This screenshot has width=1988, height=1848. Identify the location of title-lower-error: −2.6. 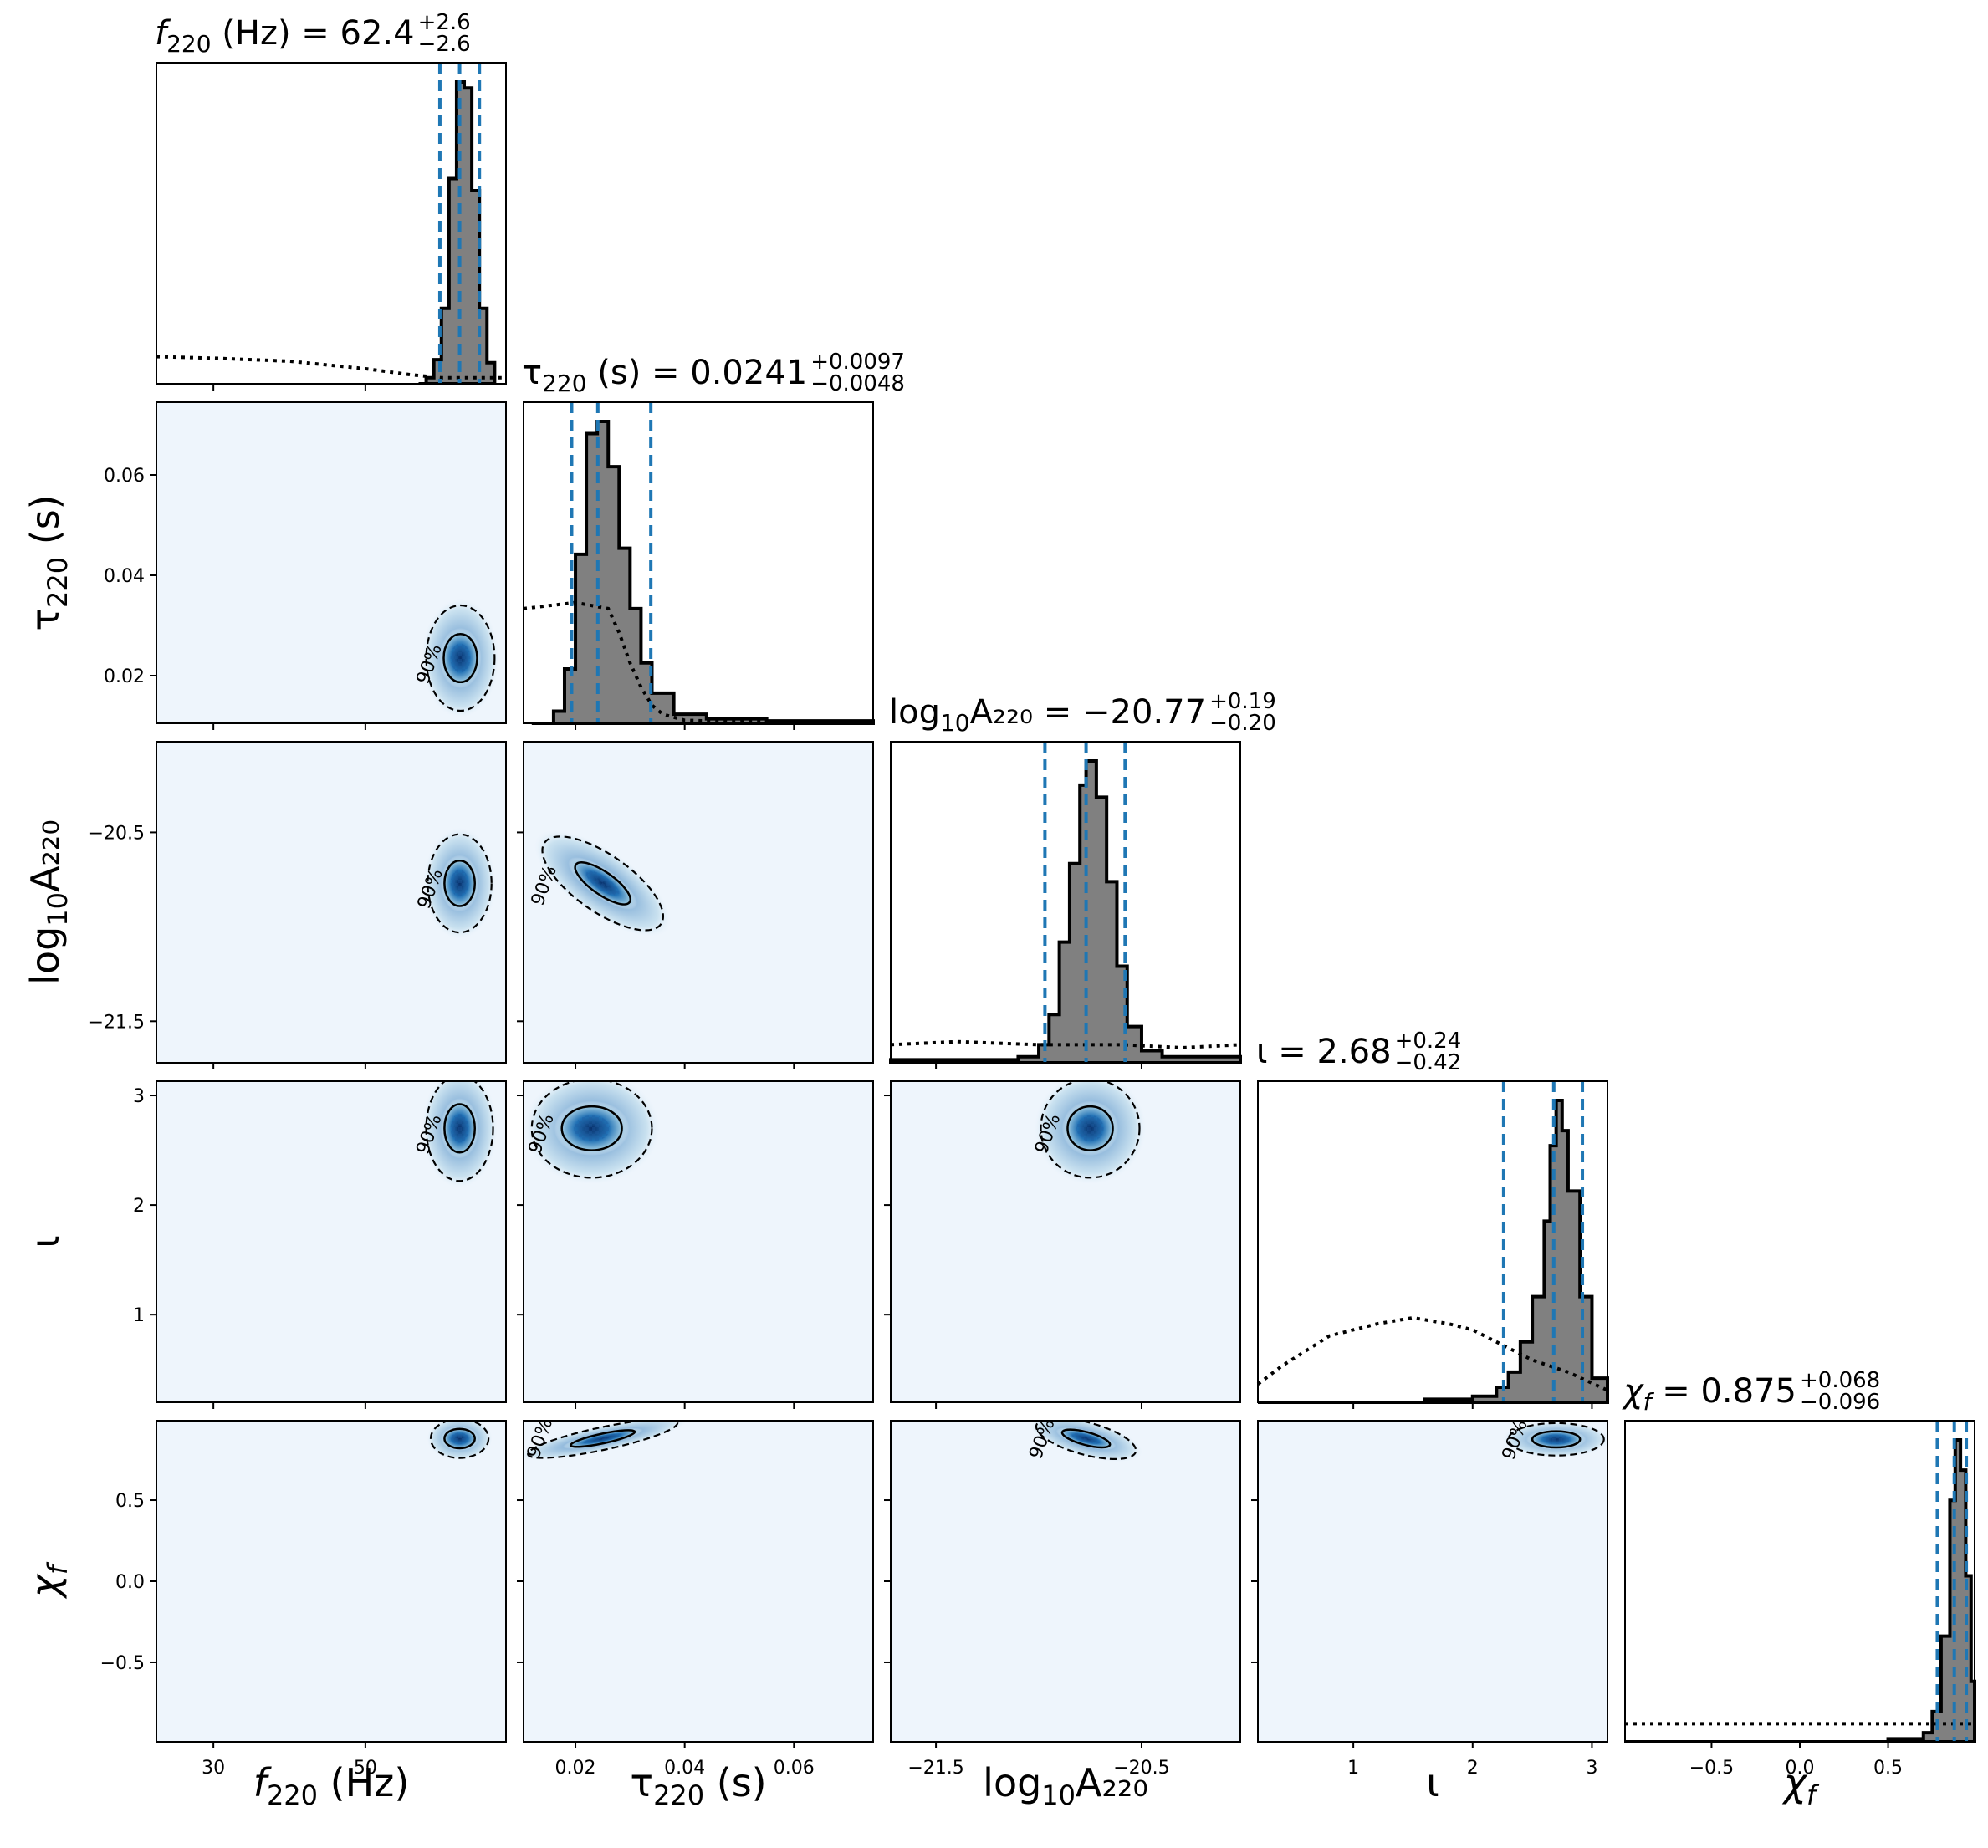
(444, 44).